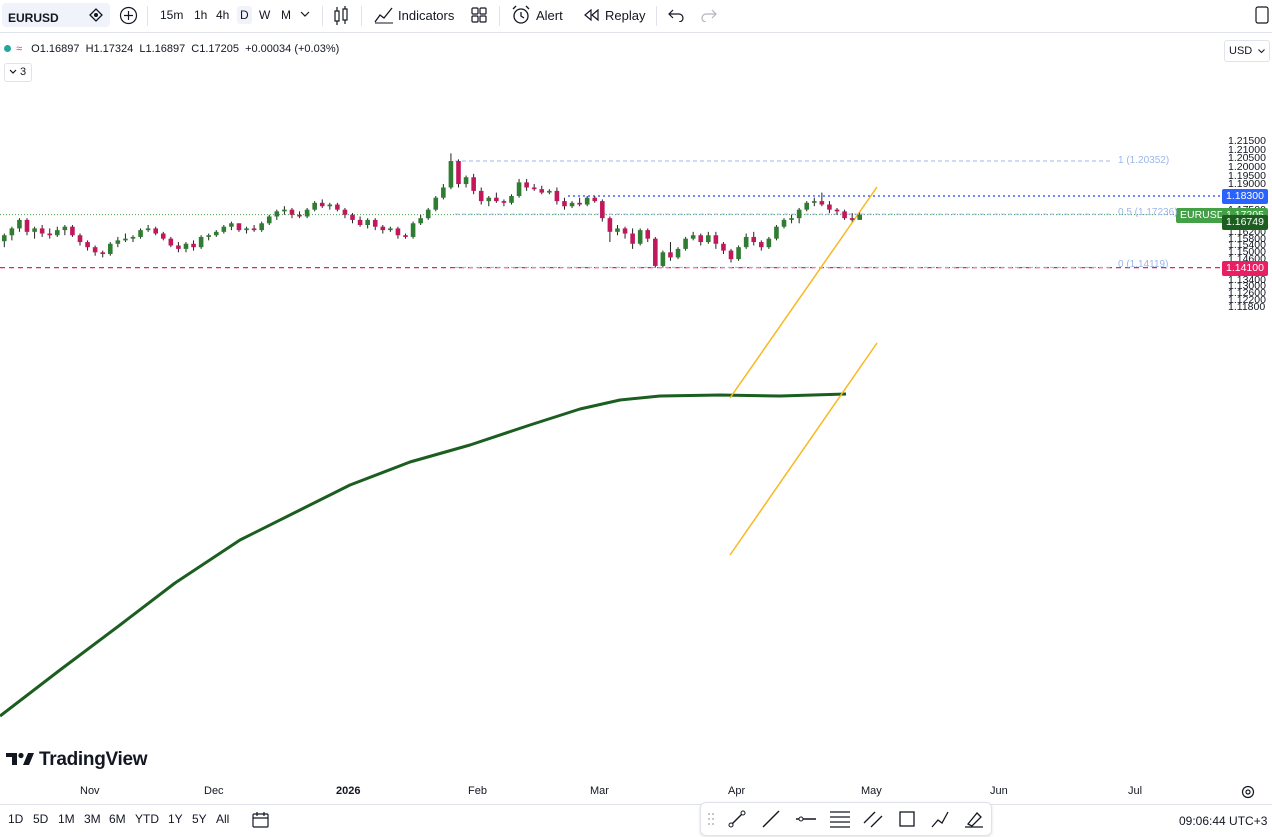  What do you see at coordinates (261, 820) in the screenshot?
I see `date-range-calendar-icon` at bounding box center [261, 820].